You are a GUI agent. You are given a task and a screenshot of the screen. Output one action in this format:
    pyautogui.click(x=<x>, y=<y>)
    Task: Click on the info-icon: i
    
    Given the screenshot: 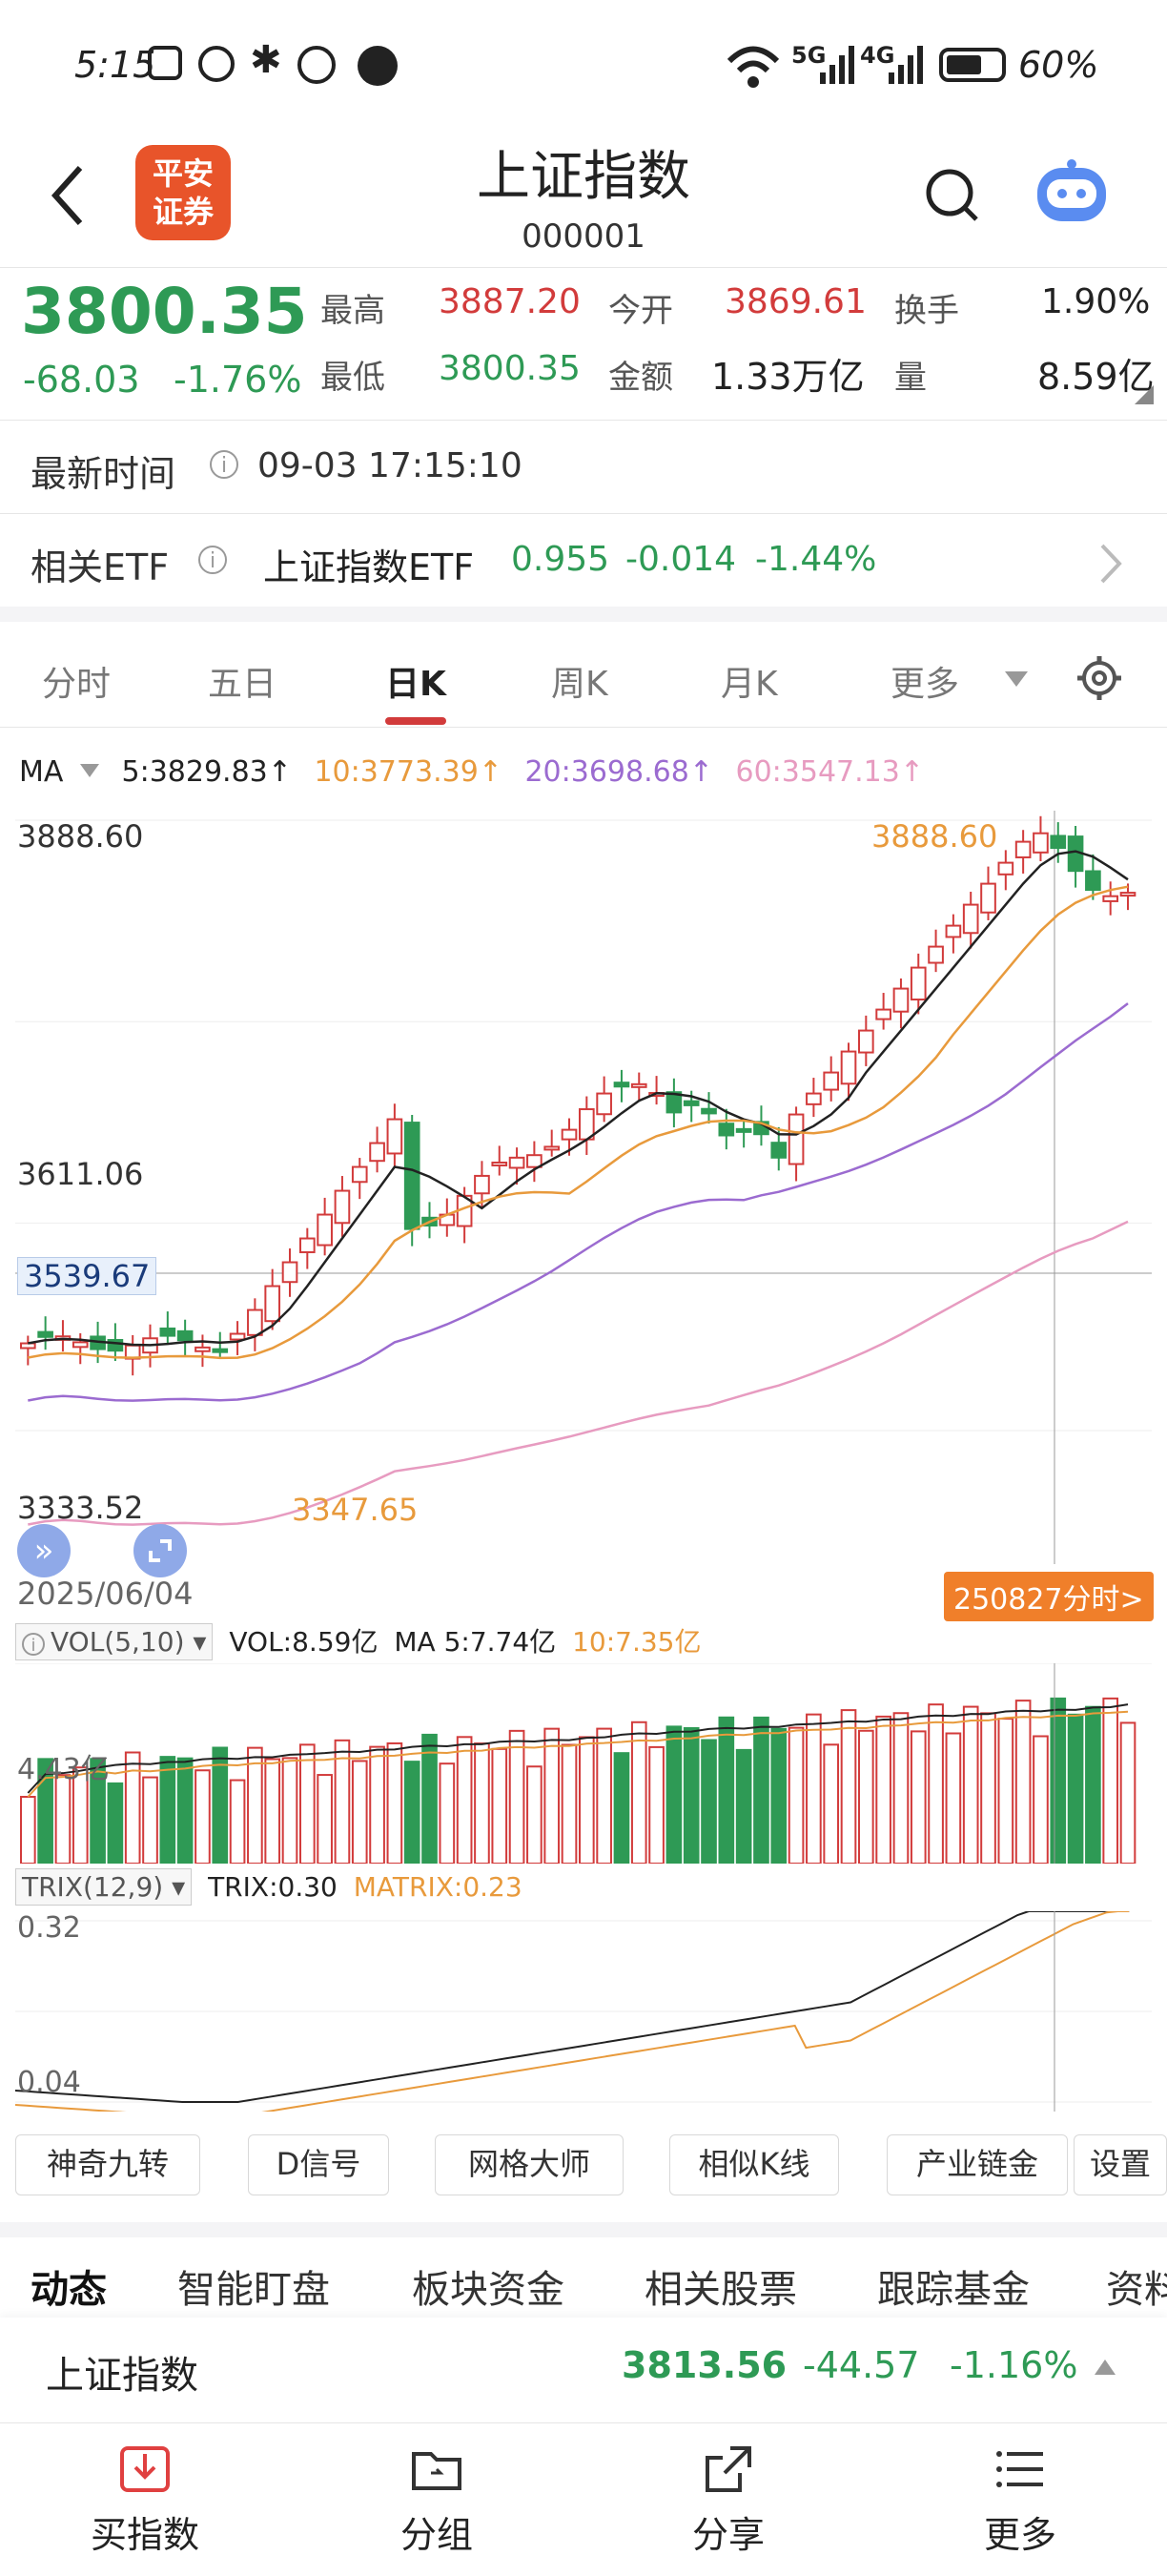 What is the action you would take?
    pyautogui.click(x=224, y=464)
    